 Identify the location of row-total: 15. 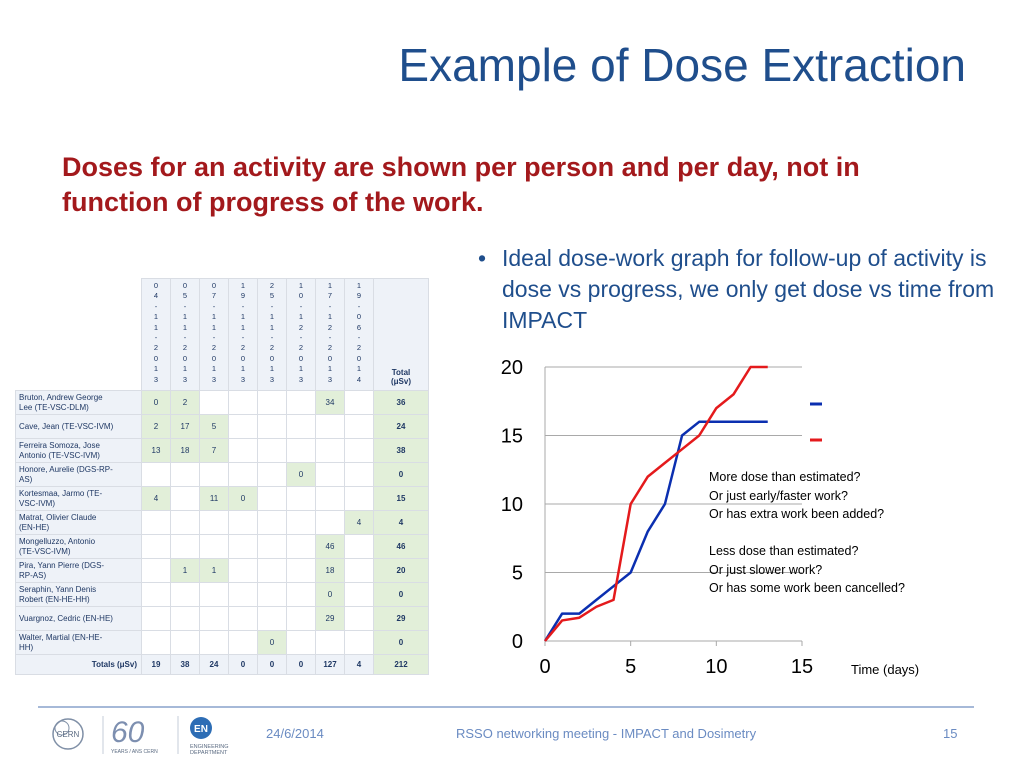
(401, 498).